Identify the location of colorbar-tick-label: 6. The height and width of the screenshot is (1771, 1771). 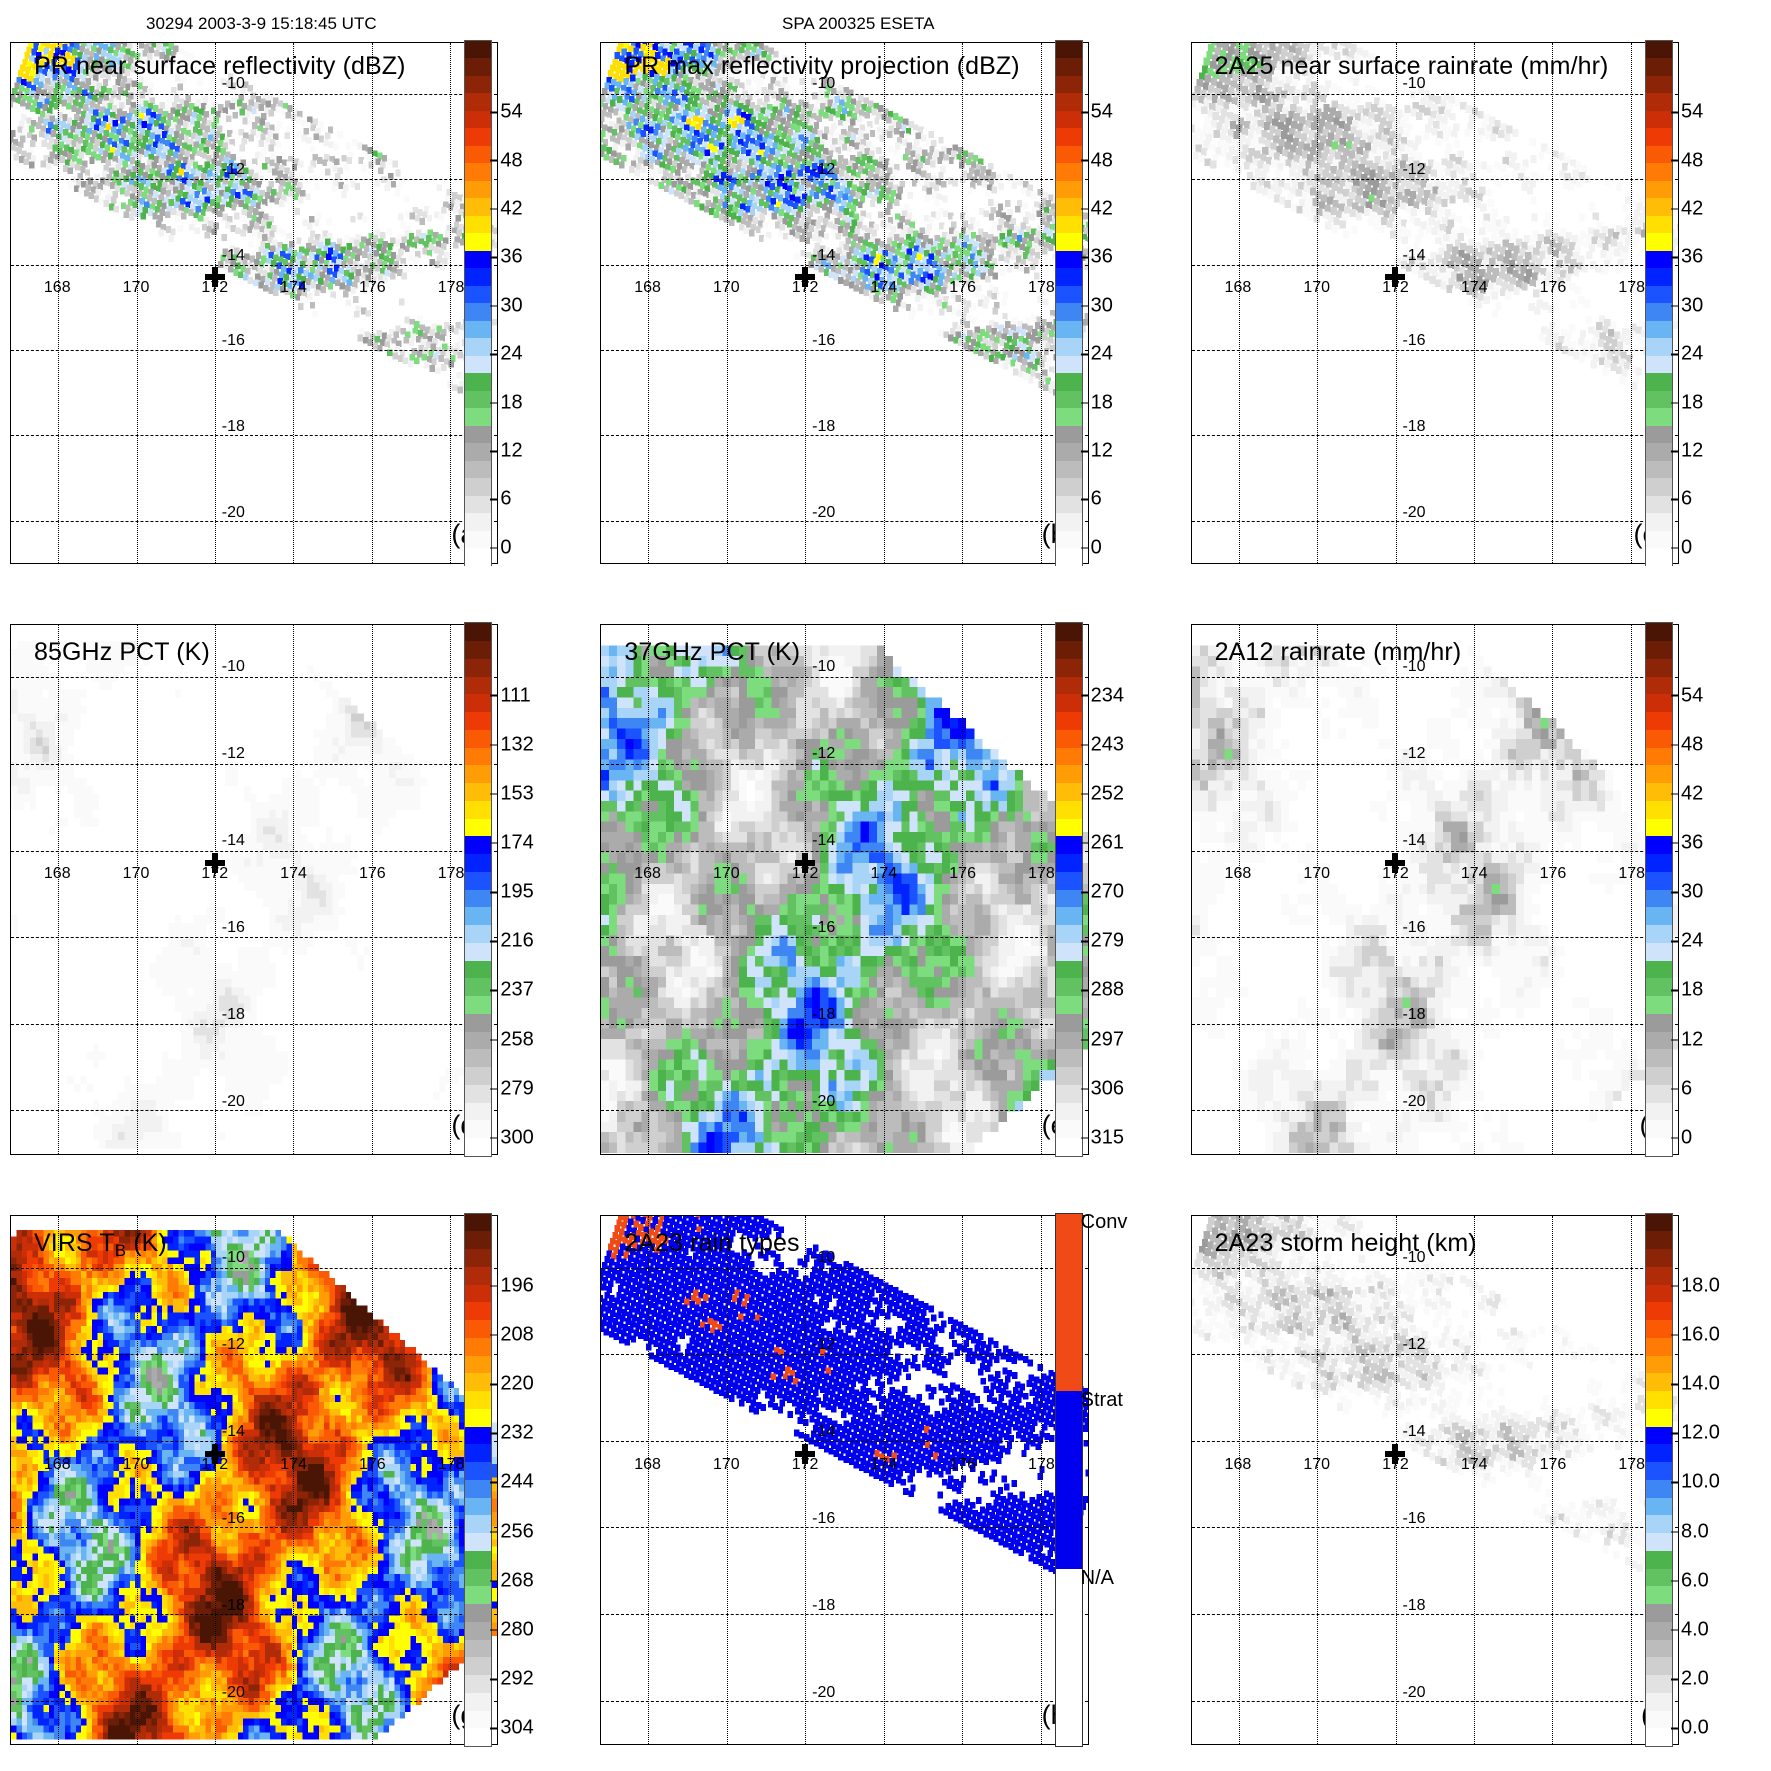
(1686, 1088).